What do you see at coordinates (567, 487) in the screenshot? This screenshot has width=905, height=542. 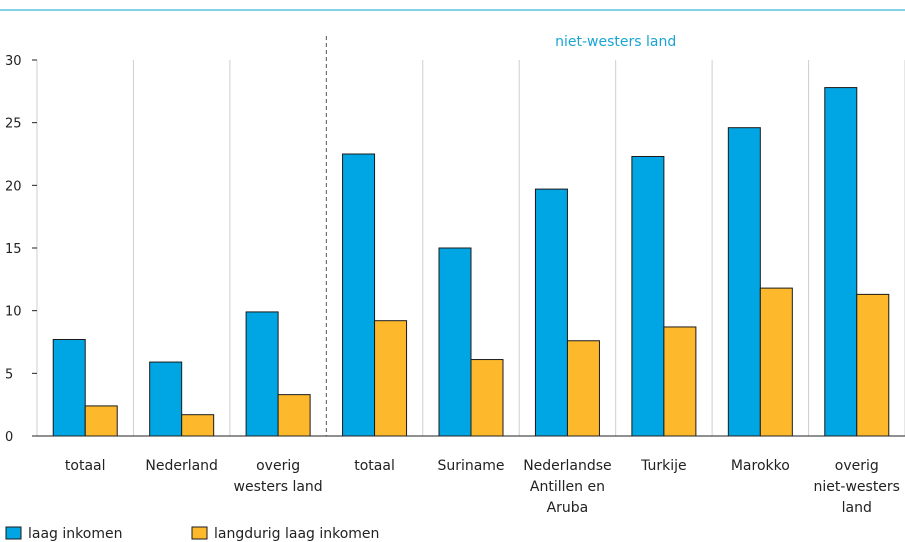 I see `x-category-label: Antillen en` at bounding box center [567, 487].